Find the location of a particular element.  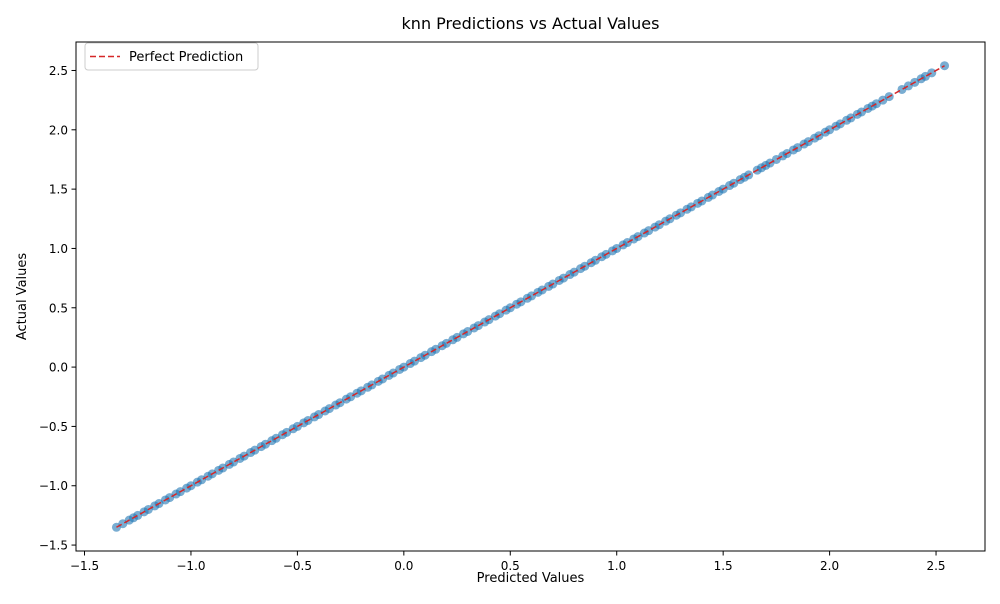

legend-label: Perfect Prediction is located at coordinates (186, 57).